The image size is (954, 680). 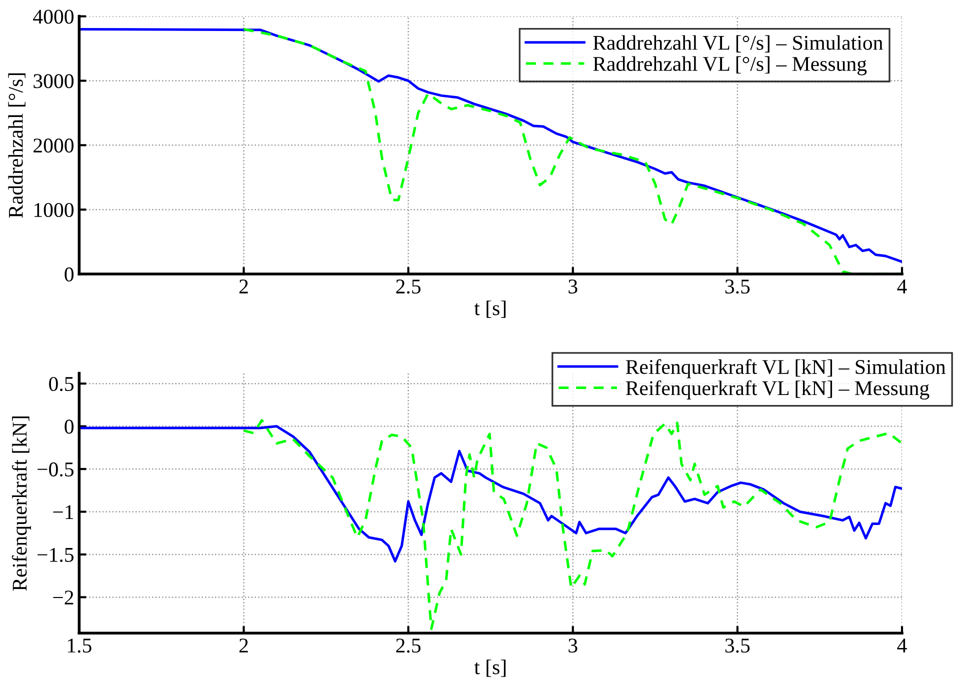 I want to click on y-tick-label: −1, so click(x=63, y=512).